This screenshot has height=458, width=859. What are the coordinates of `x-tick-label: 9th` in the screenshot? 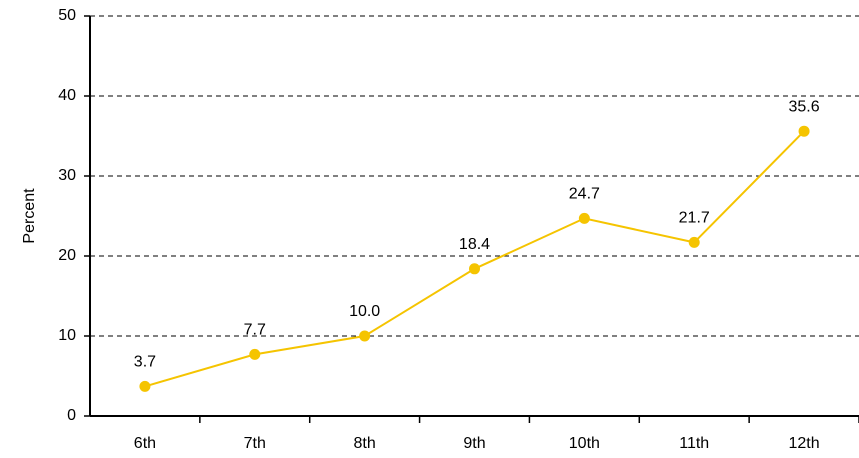 It's located at (474, 443).